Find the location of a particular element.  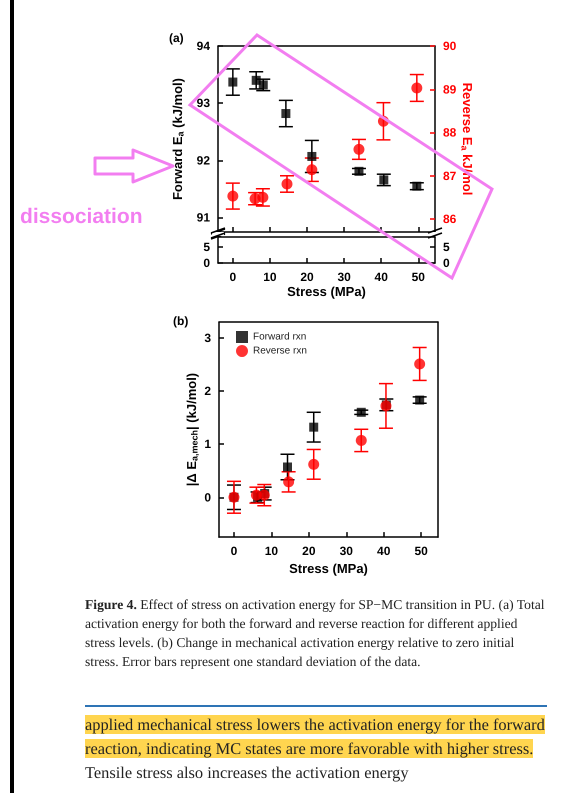

y2-tick-label: 89 is located at coordinates (450, 89).